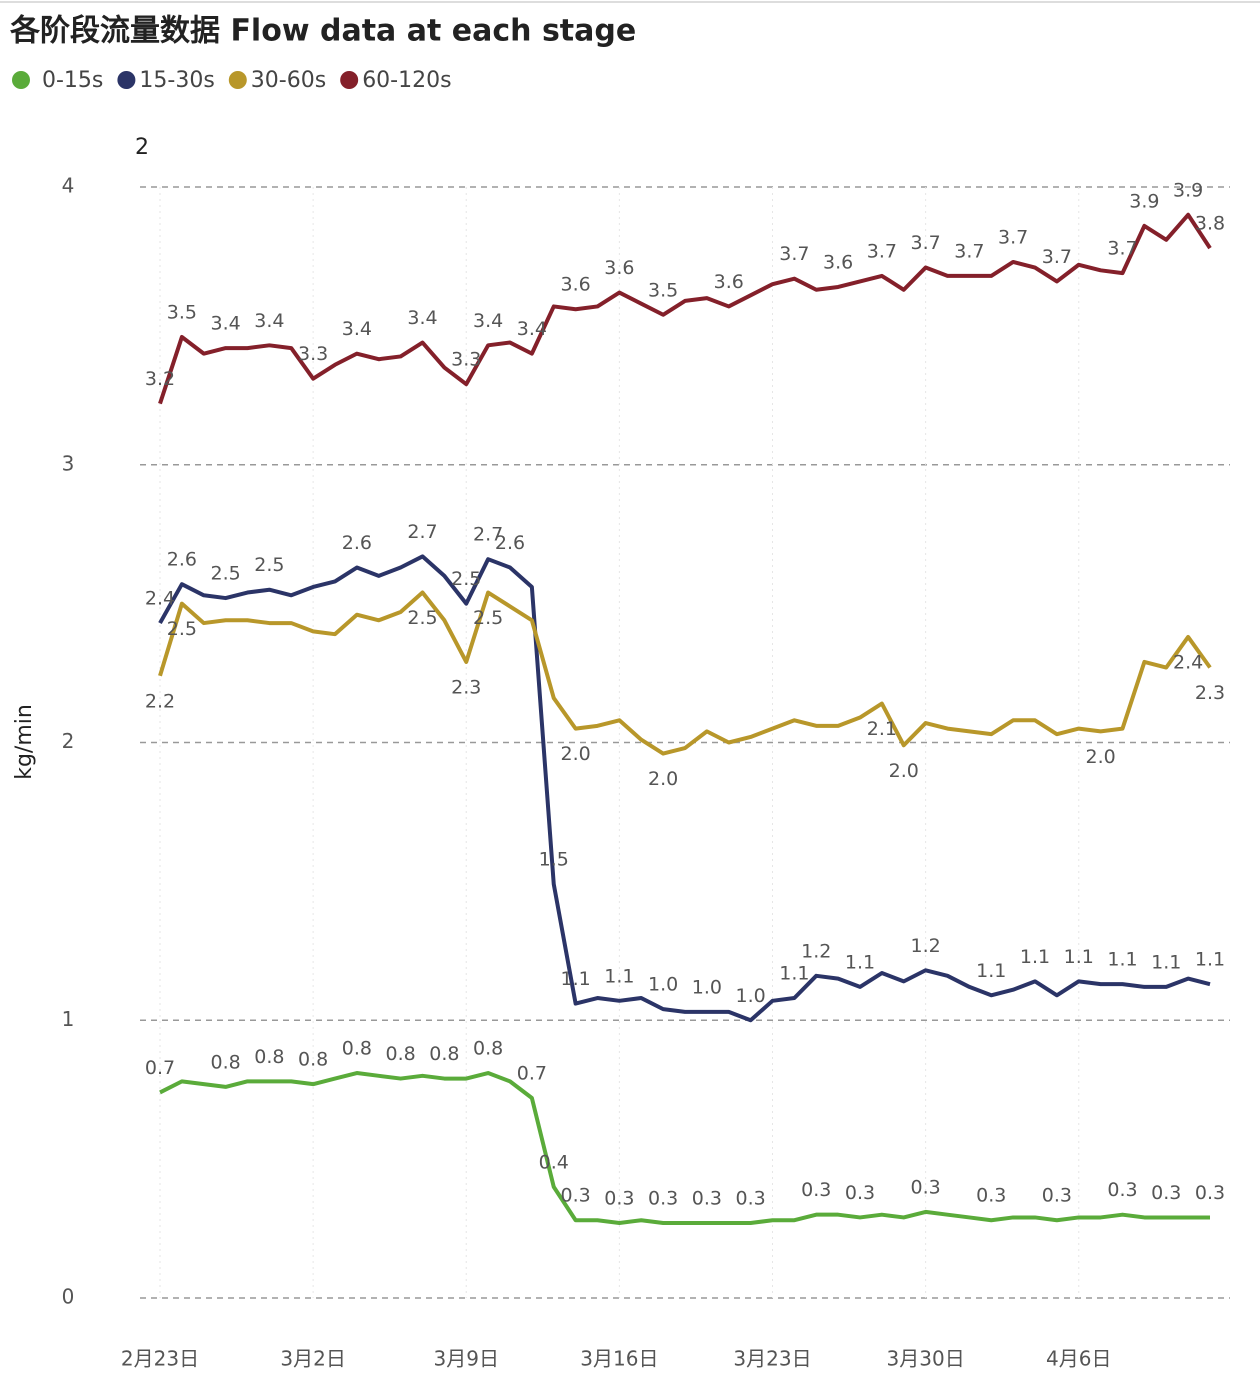 This screenshot has width=1260, height=1388. What do you see at coordinates (288, 80) in the screenshot?
I see `legend-label: 30-60s` at bounding box center [288, 80].